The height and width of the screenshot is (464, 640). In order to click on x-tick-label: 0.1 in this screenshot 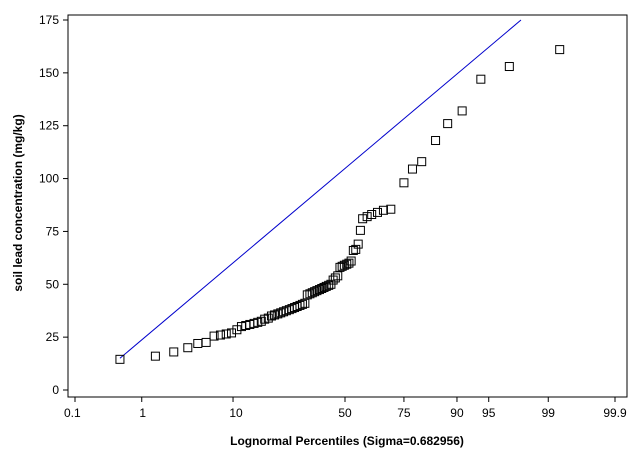, I will do `click(72, 413)`.